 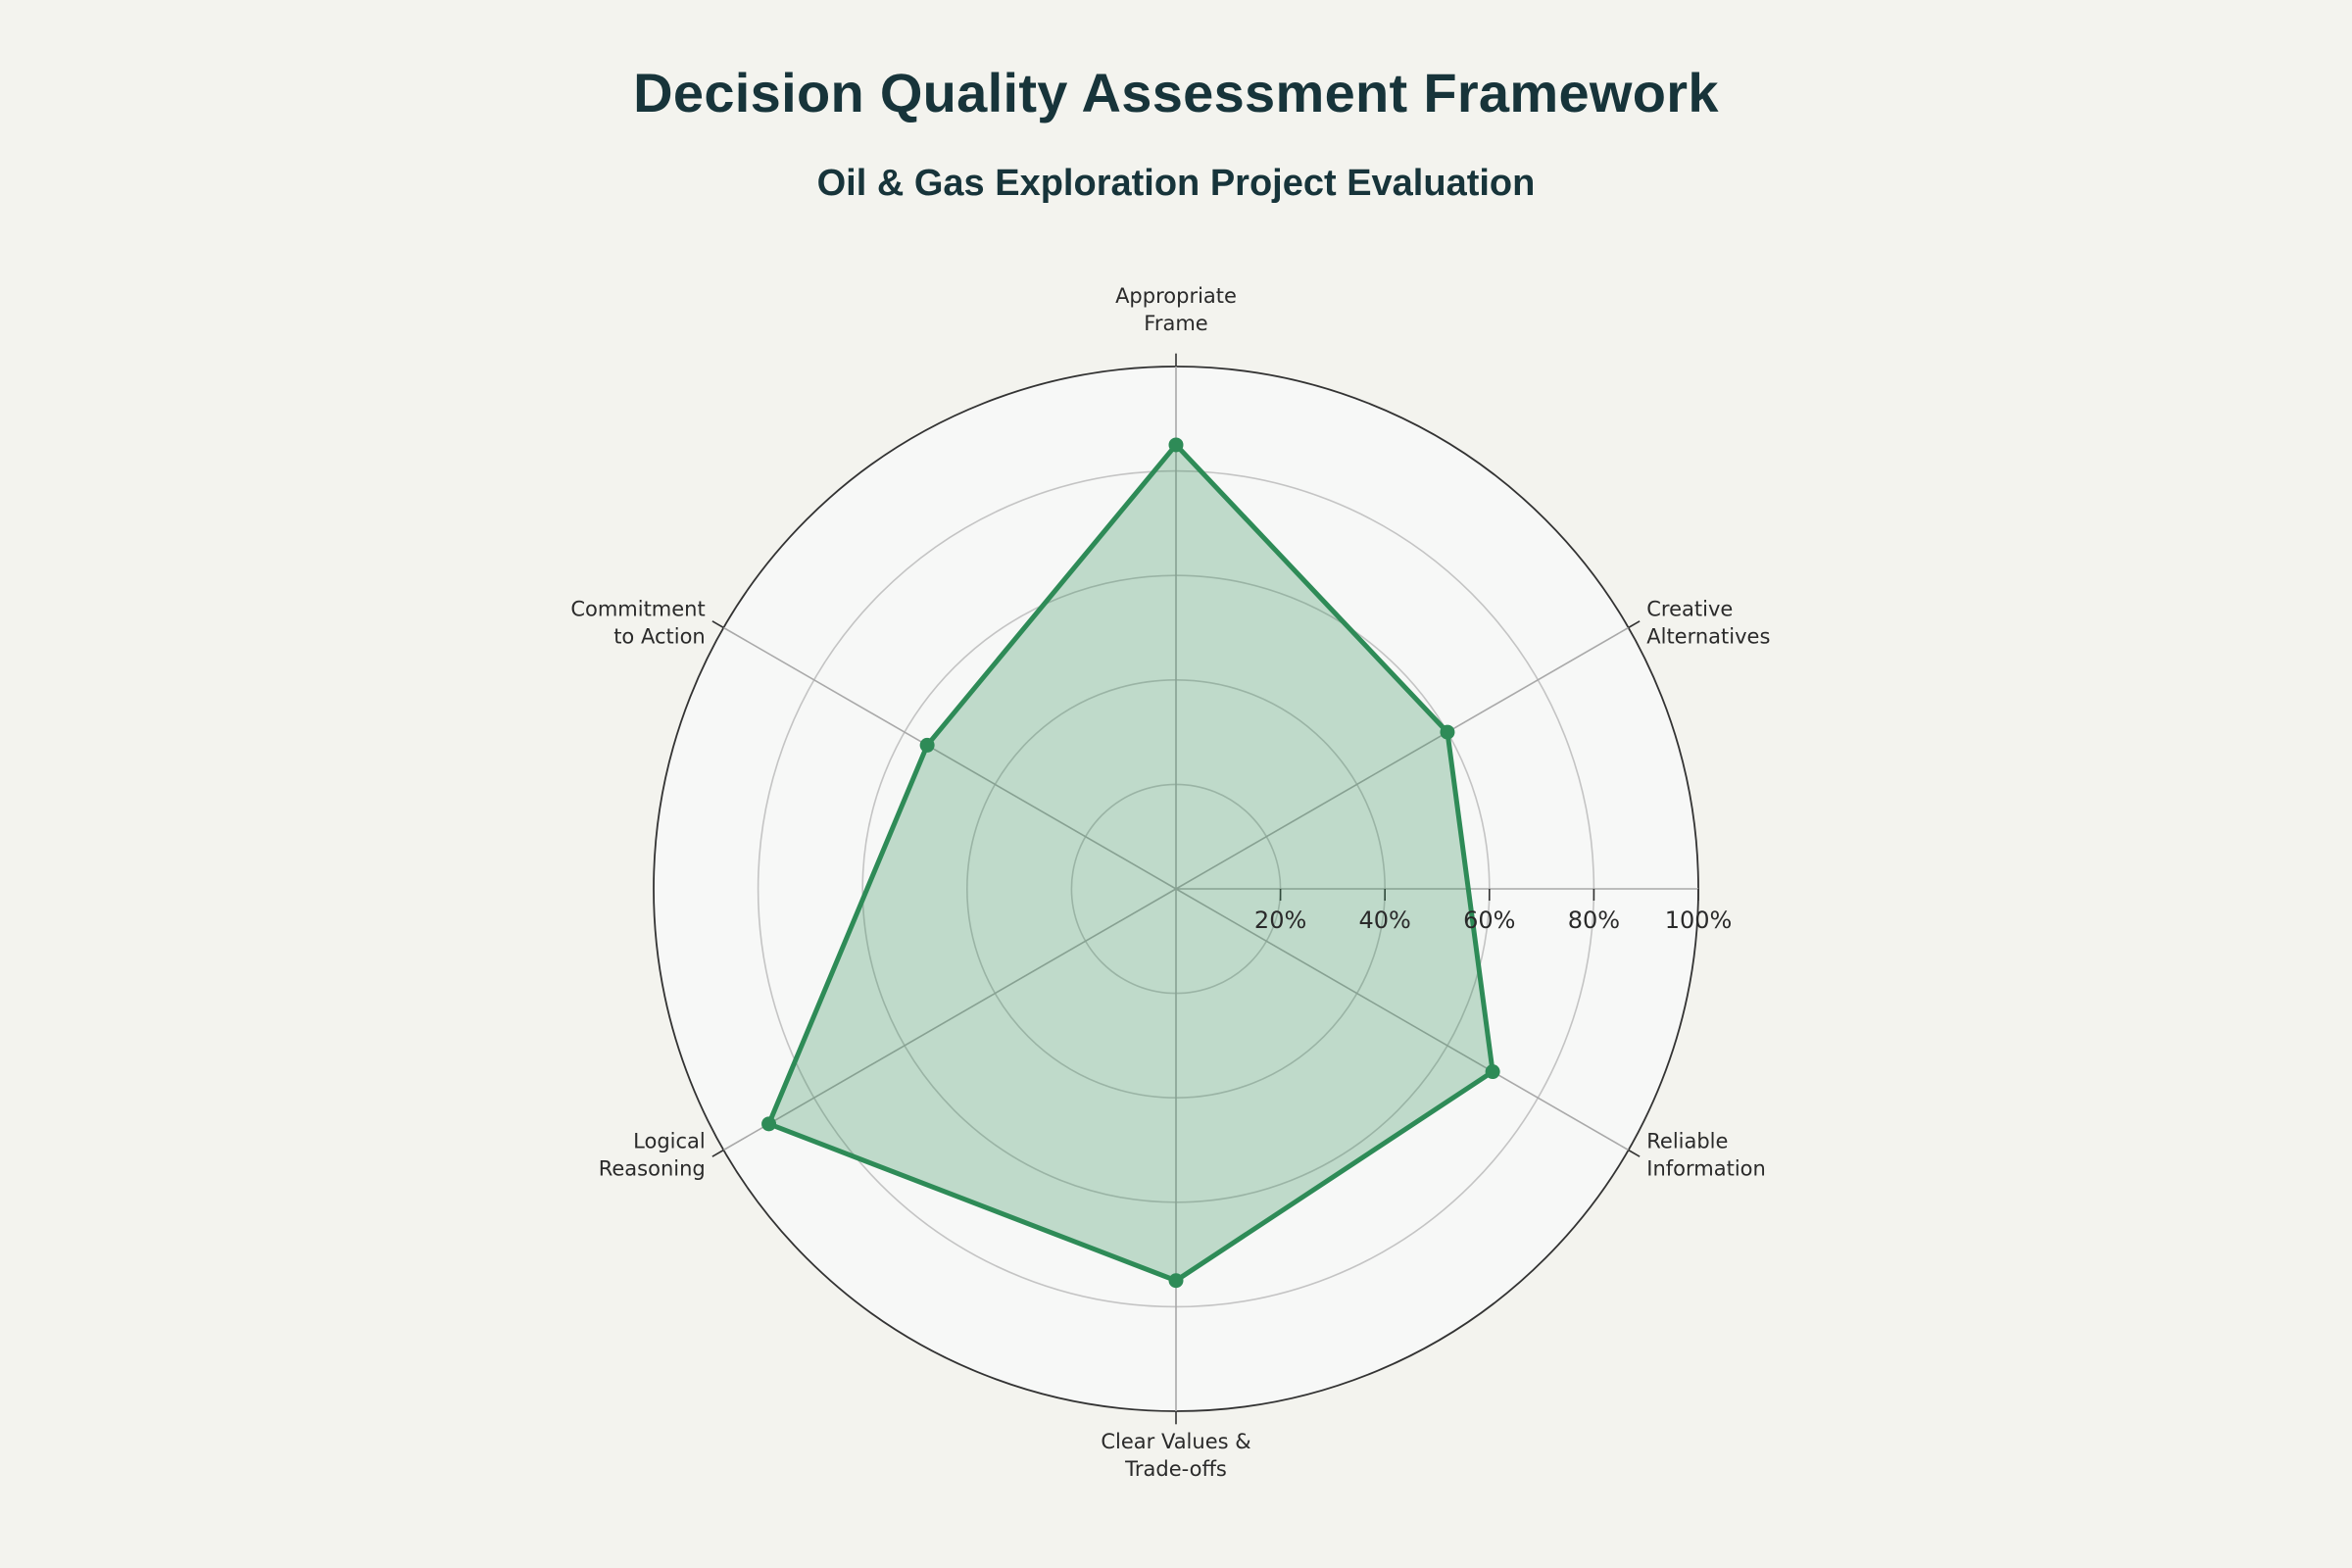 I want to click on category-label-line: Reliable, so click(x=1687, y=1141).